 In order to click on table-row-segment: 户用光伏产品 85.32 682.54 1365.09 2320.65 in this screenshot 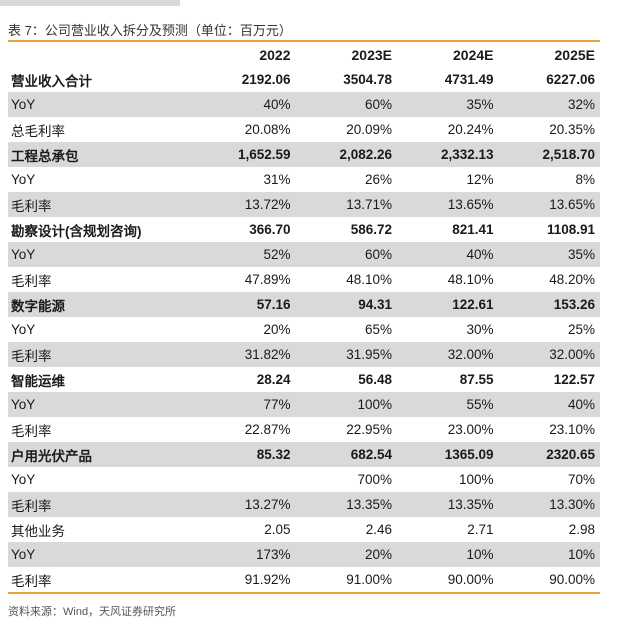, I will do `click(304, 454)`.